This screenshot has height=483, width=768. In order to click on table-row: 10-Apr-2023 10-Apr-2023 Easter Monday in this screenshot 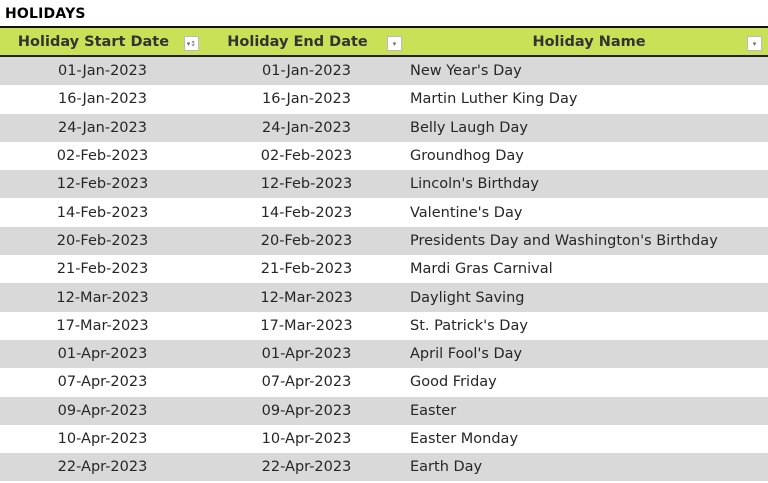, I will do `click(384, 439)`.